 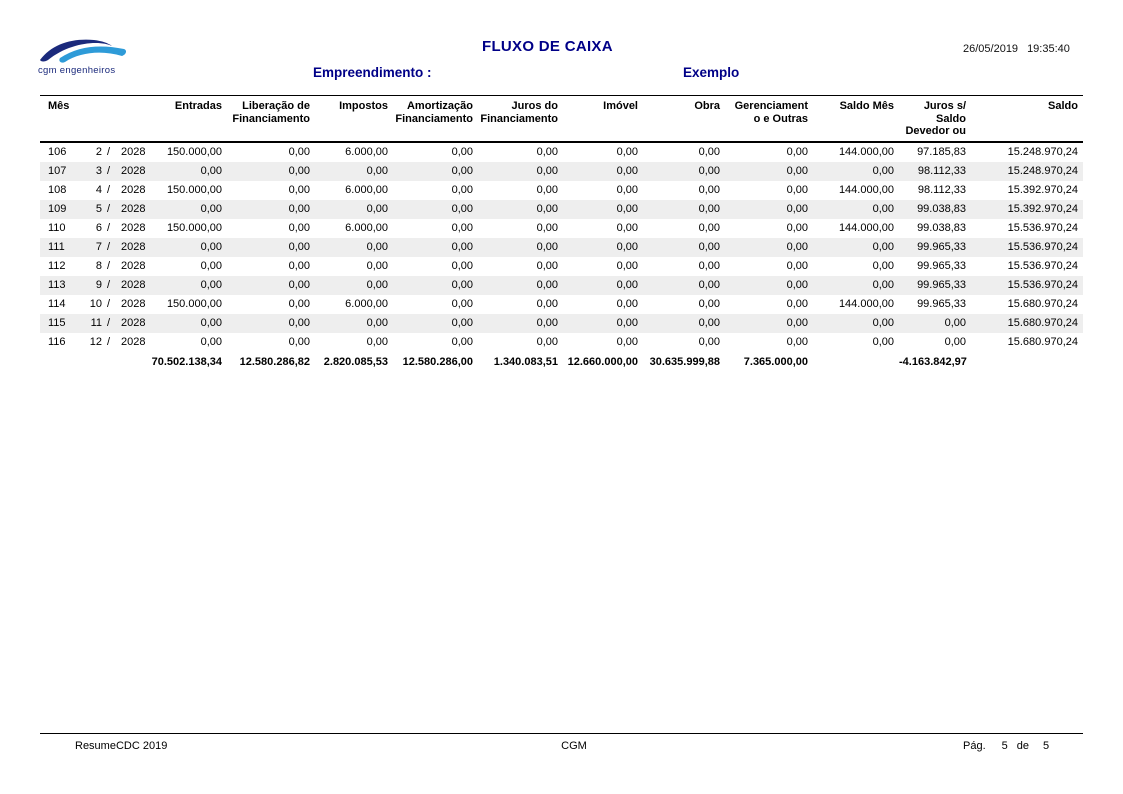 I want to click on print-datetime: 26/05/2019 19:35:40, so click(x=1016, y=49).